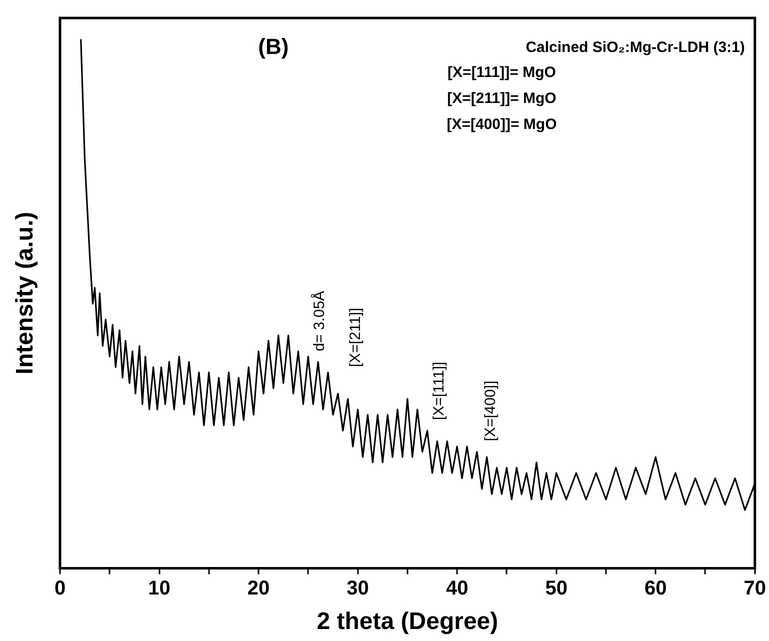 This screenshot has height=641, width=769. What do you see at coordinates (755, 589) in the screenshot?
I see `x-tick-label: 70` at bounding box center [755, 589].